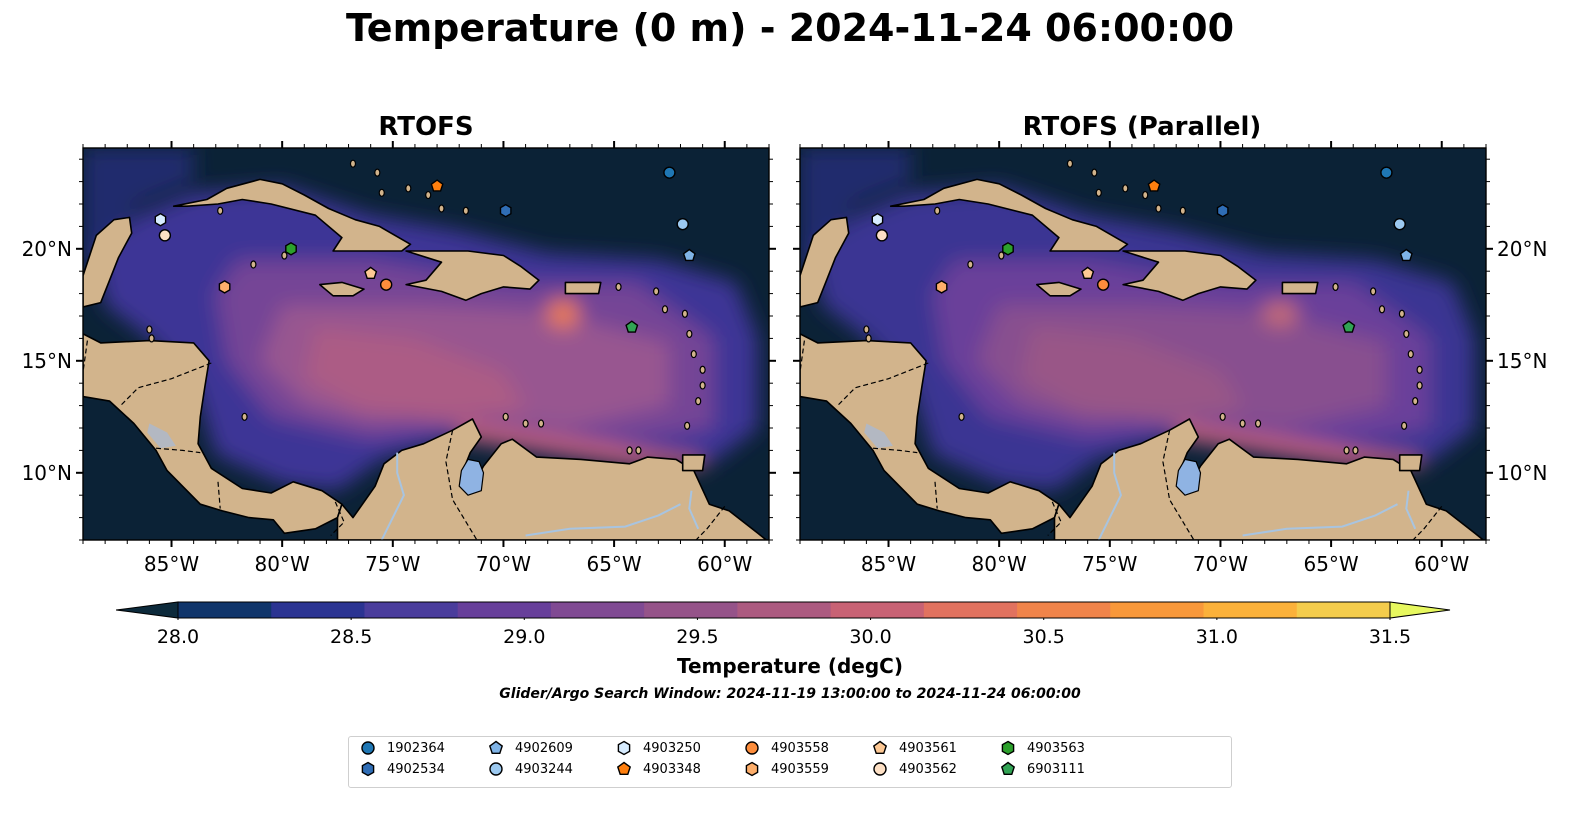 This screenshot has width=1580, height=827. What do you see at coordinates (1042, 748) in the screenshot?
I see `legend-item: 4903563` at bounding box center [1042, 748].